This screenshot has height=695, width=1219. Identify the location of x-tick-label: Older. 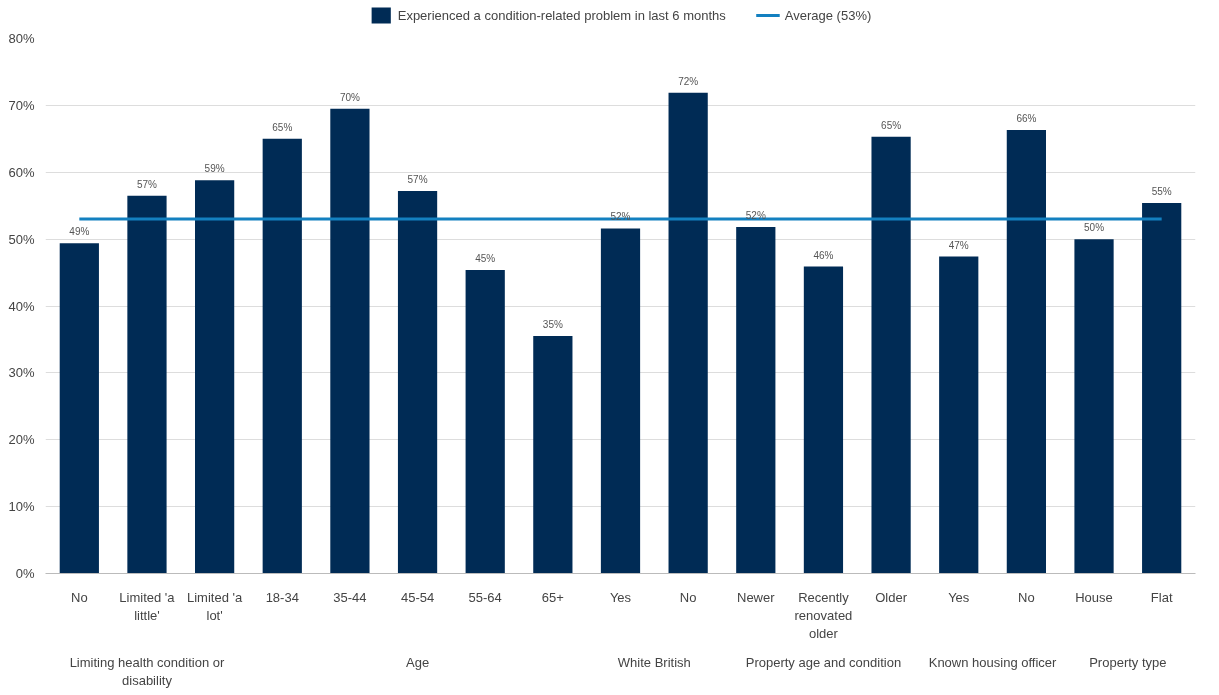
(891, 597).